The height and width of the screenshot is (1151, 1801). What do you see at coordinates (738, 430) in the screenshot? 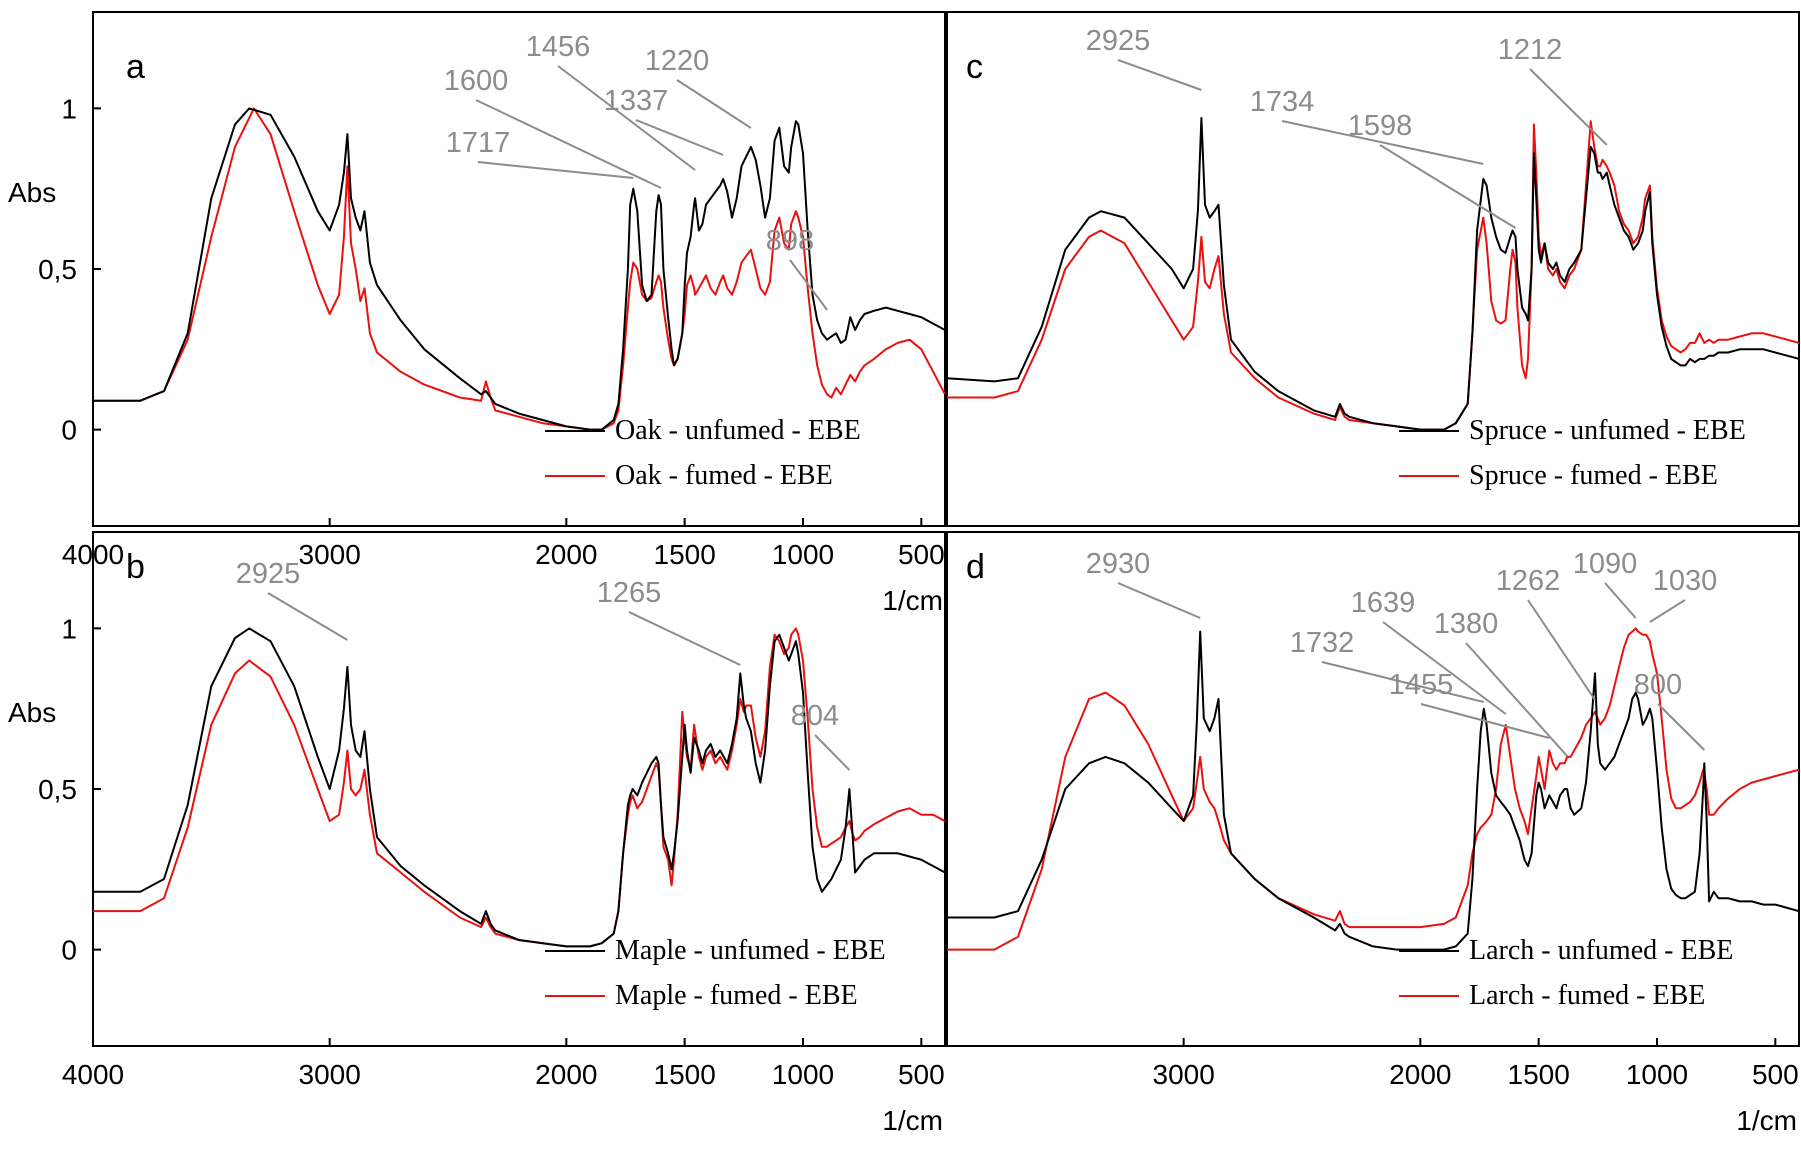
I see `legend-entry: Oak - unfumed - EBE` at bounding box center [738, 430].